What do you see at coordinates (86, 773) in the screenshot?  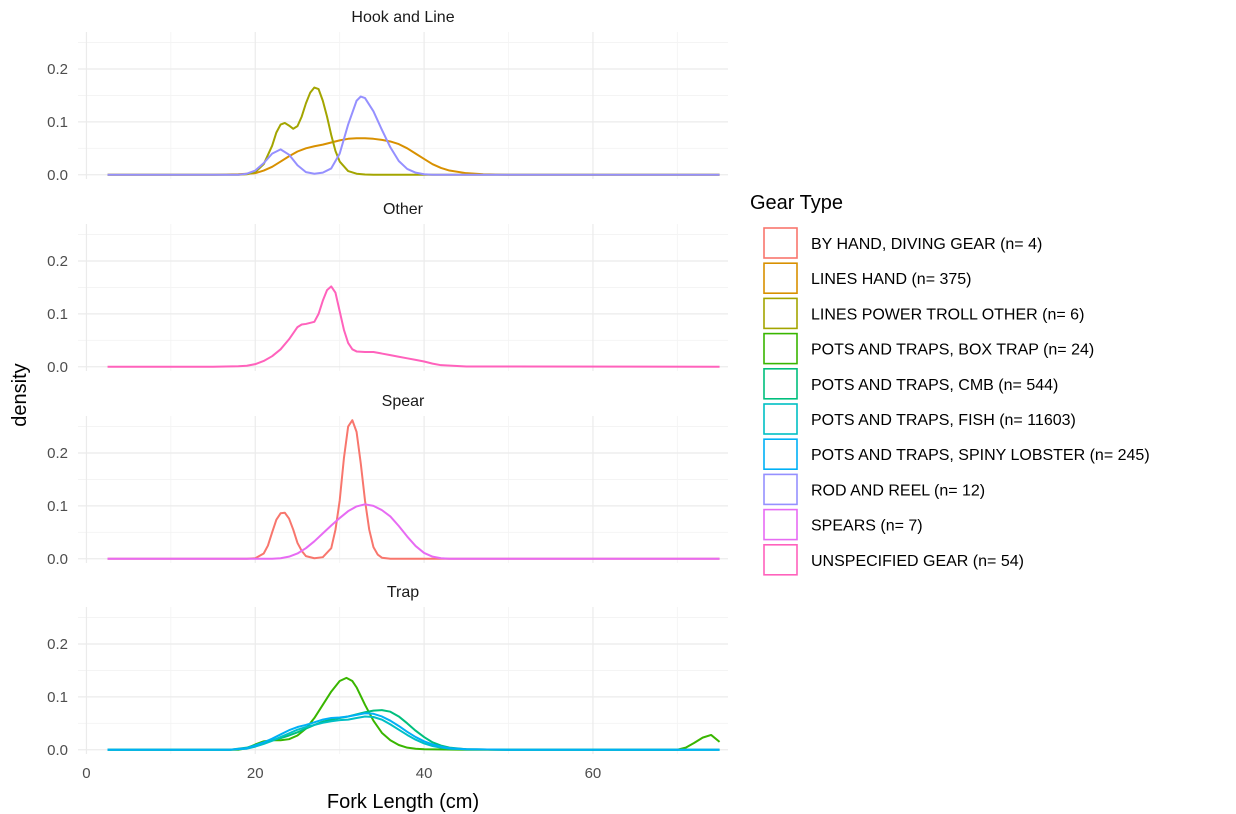 I see `x-tick-label: 0` at bounding box center [86, 773].